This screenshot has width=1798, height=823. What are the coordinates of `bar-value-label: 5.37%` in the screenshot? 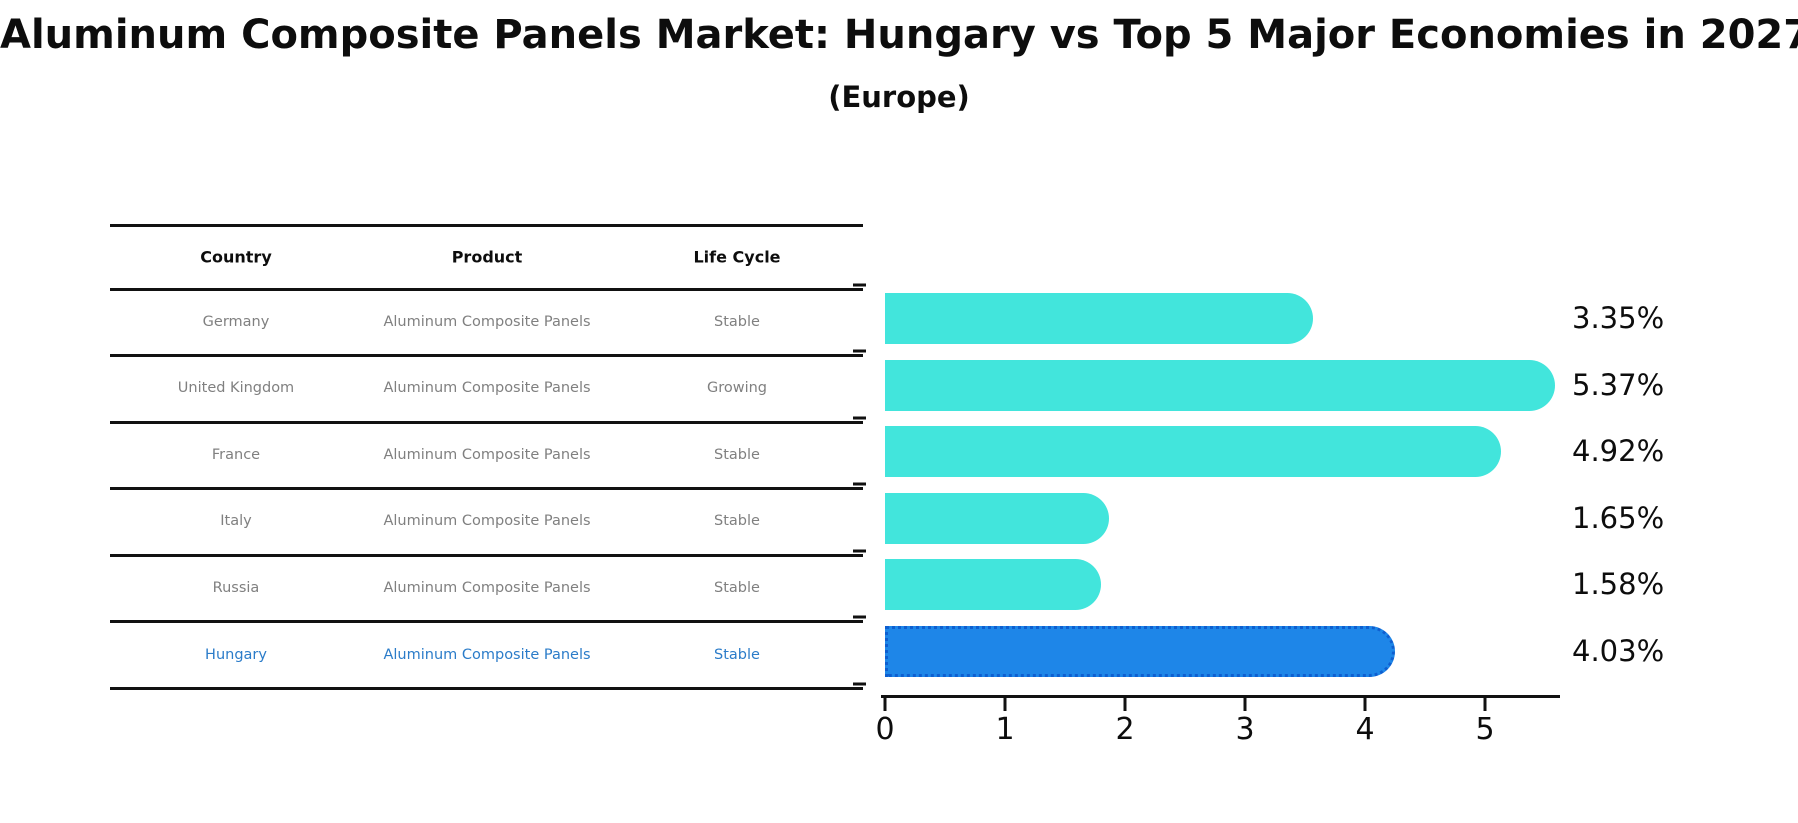 It's located at (1618, 385).